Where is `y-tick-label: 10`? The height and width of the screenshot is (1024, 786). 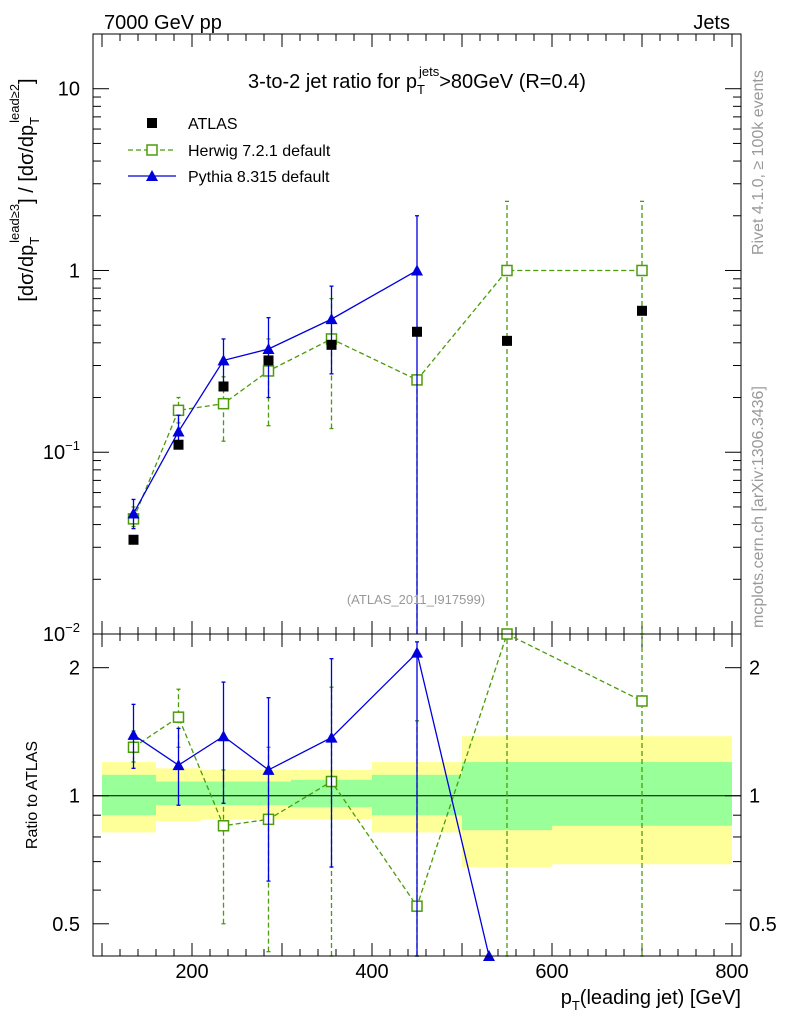 y-tick-label: 10 is located at coordinates (69, 90).